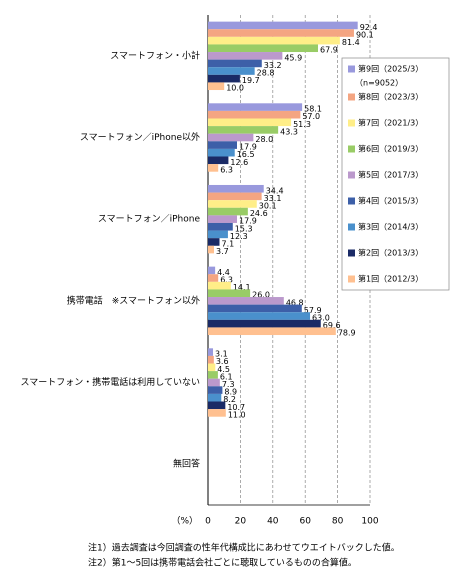 This screenshot has width=450, height=579. What do you see at coordinates (237, 414) in the screenshot?
I see `value-label: 11.0` at bounding box center [237, 414].